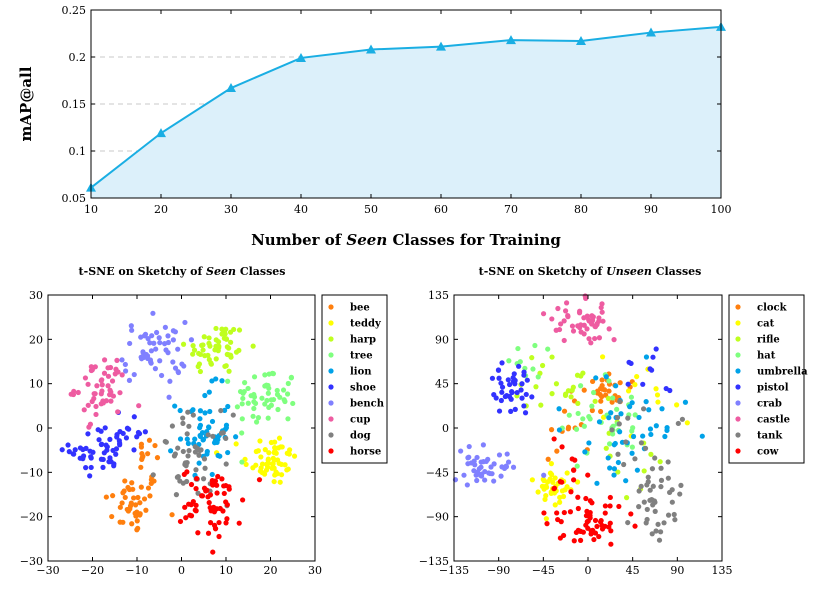  What do you see at coordinates (74, 198) in the screenshot?
I see `y-tick-label: 0.05` at bounding box center [74, 198].